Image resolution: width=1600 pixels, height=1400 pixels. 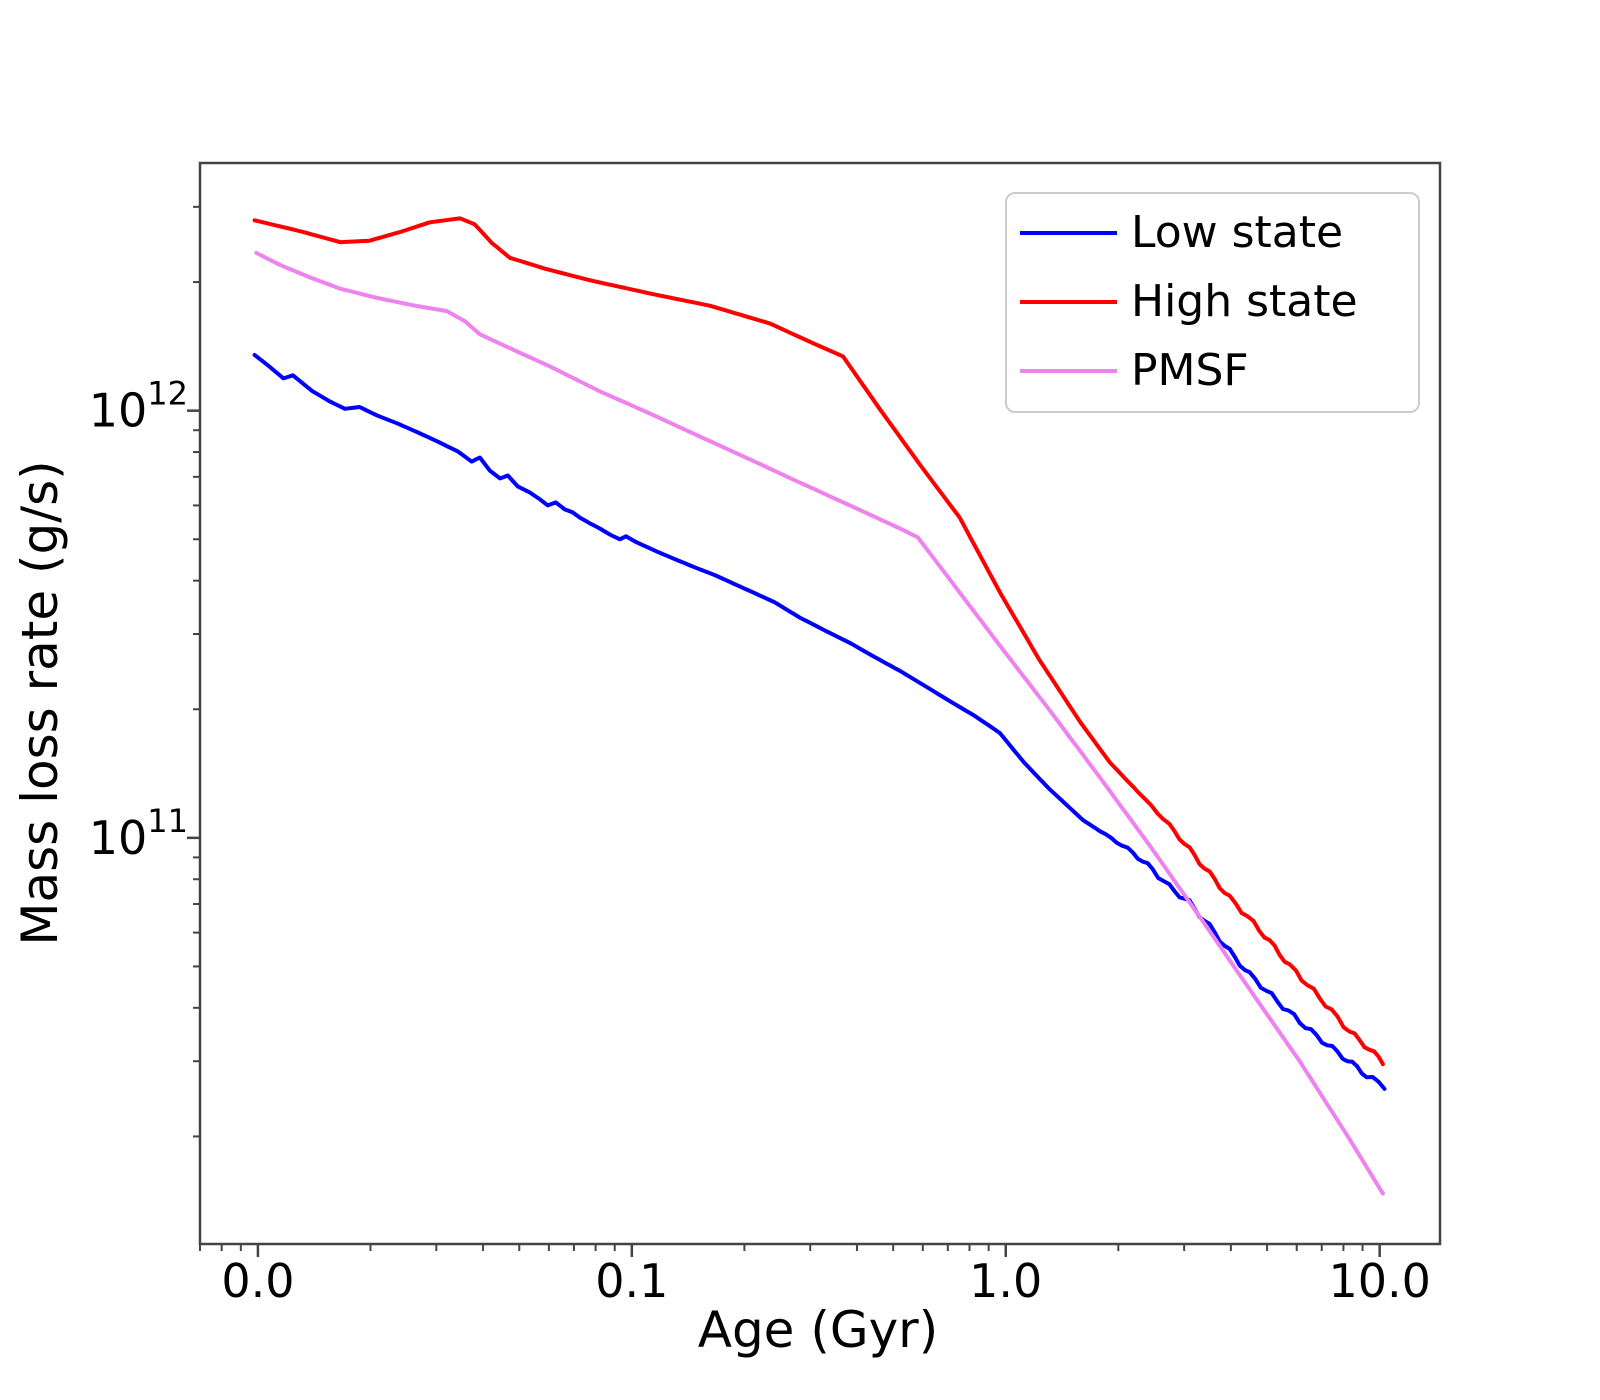 I want to click on legend-label-low-state: Low state, so click(x=1237, y=232).